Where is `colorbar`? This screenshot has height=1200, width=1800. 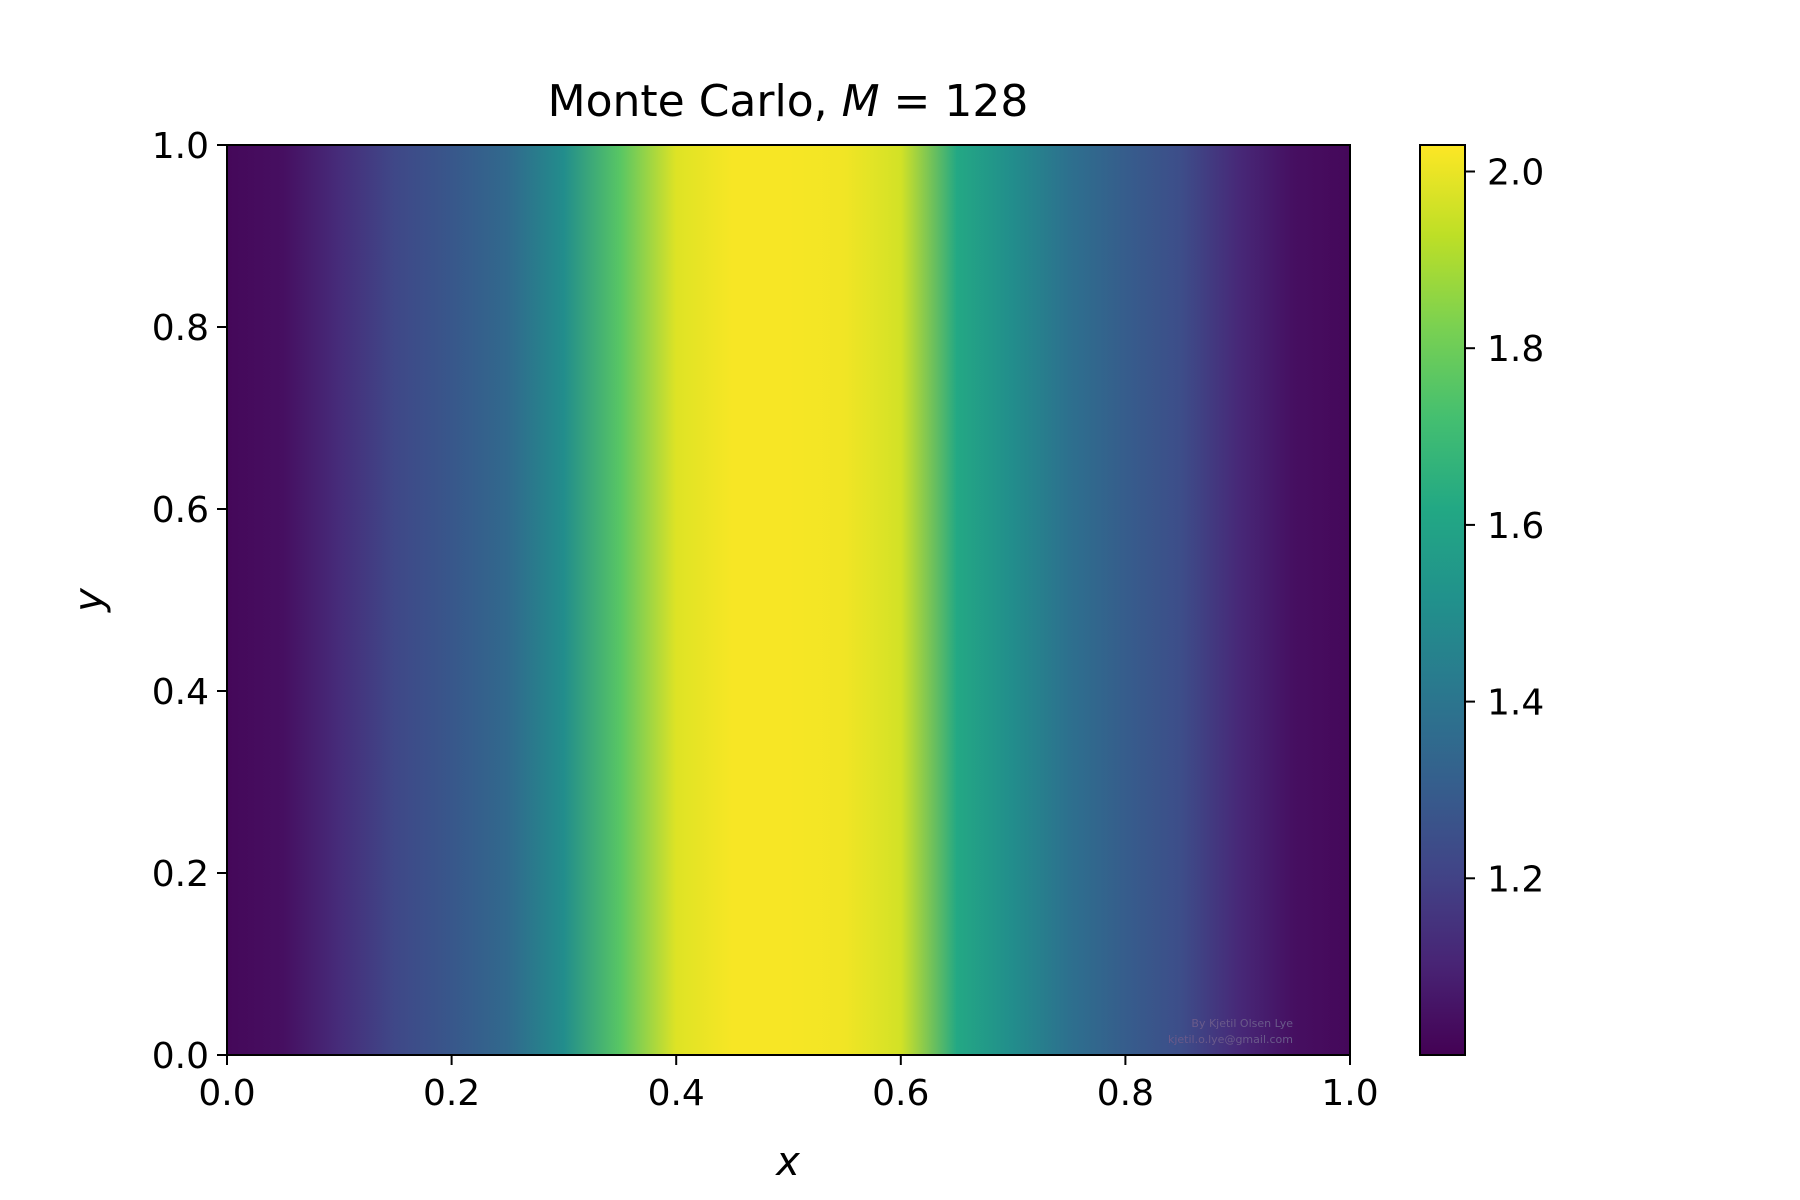 colorbar is located at coordinates (1442, 600).